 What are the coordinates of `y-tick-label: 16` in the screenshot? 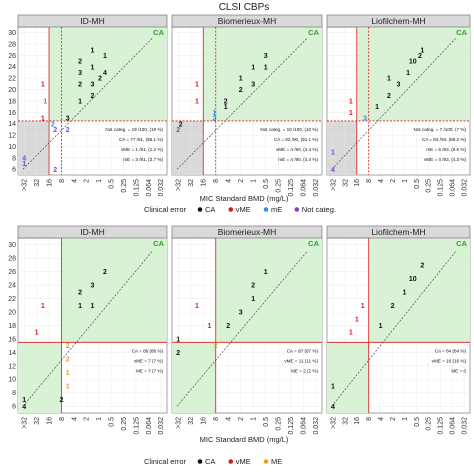 It's located at (12, 339).